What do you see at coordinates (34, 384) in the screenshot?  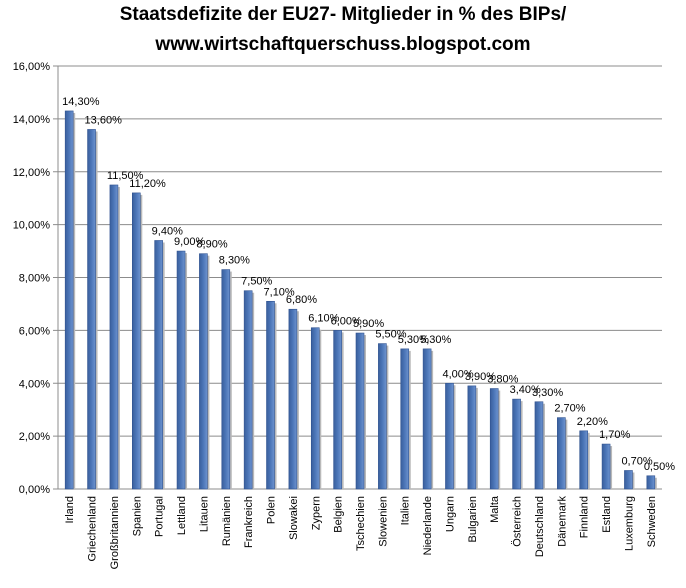 I see `y-tick-label: 4,00%` at bounding box center [34, 384].